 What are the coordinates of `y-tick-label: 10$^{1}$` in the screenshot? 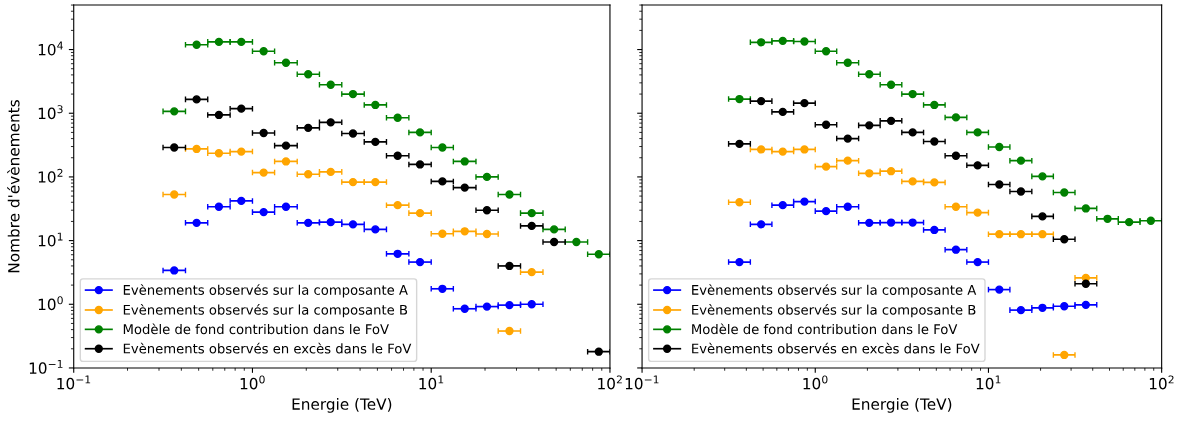 It's located at (50, 239).